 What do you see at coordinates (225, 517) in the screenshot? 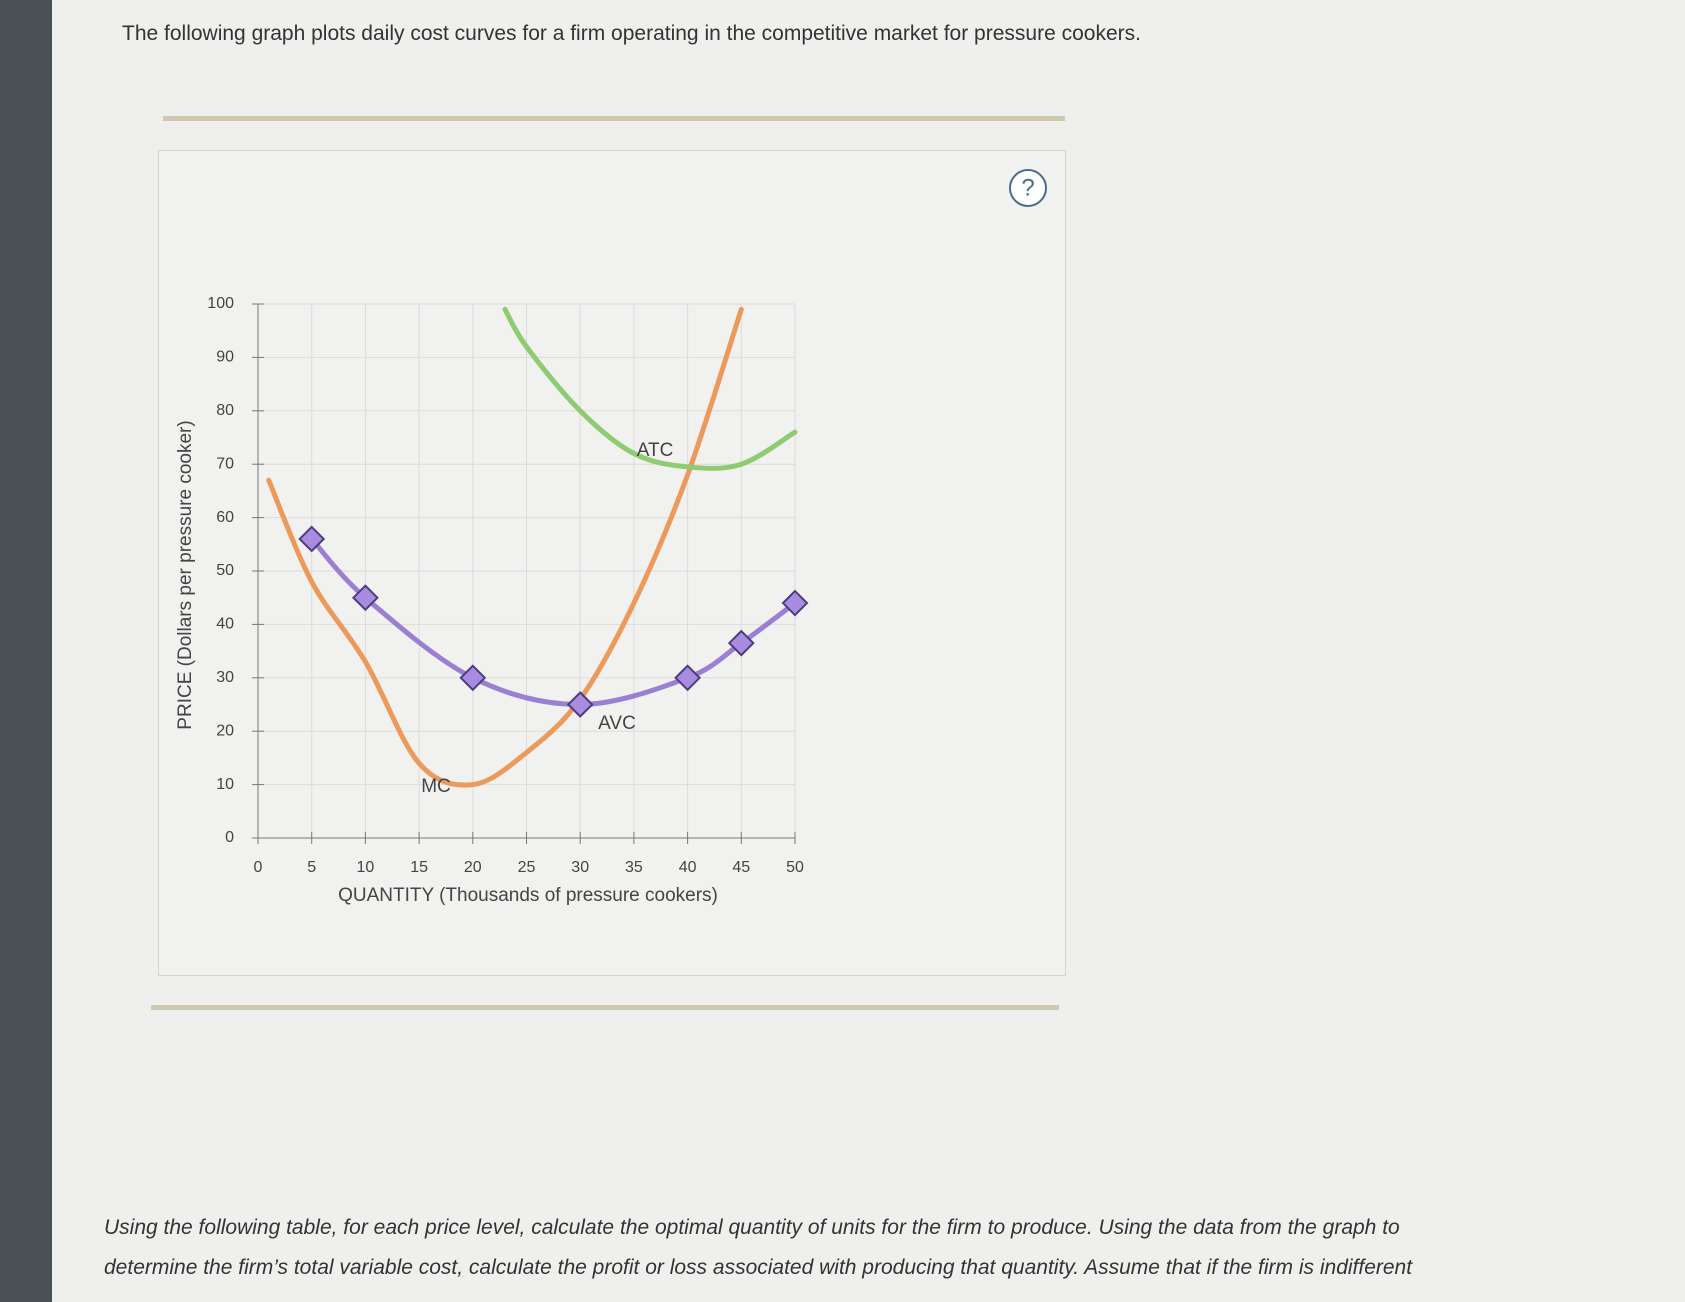
I see `y-tick-label: 60` at bounding box center [225, 517].